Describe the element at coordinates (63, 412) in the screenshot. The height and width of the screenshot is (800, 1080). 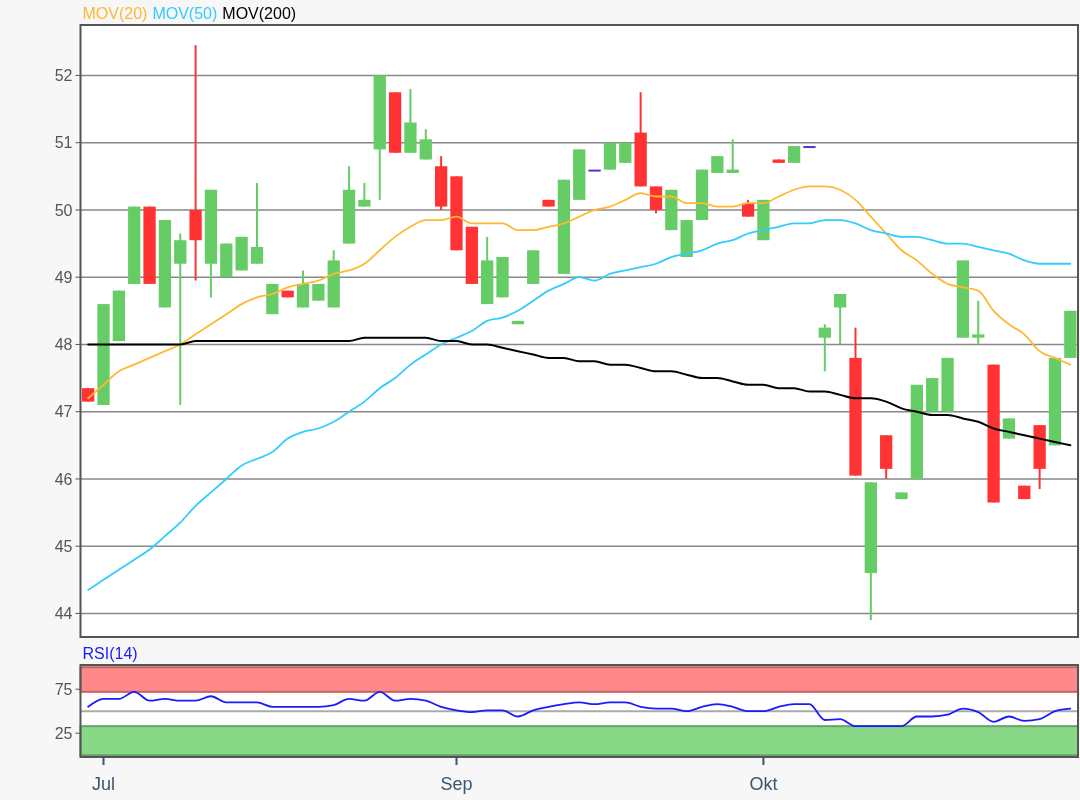
I see `y-tick-label: 47` at that location.